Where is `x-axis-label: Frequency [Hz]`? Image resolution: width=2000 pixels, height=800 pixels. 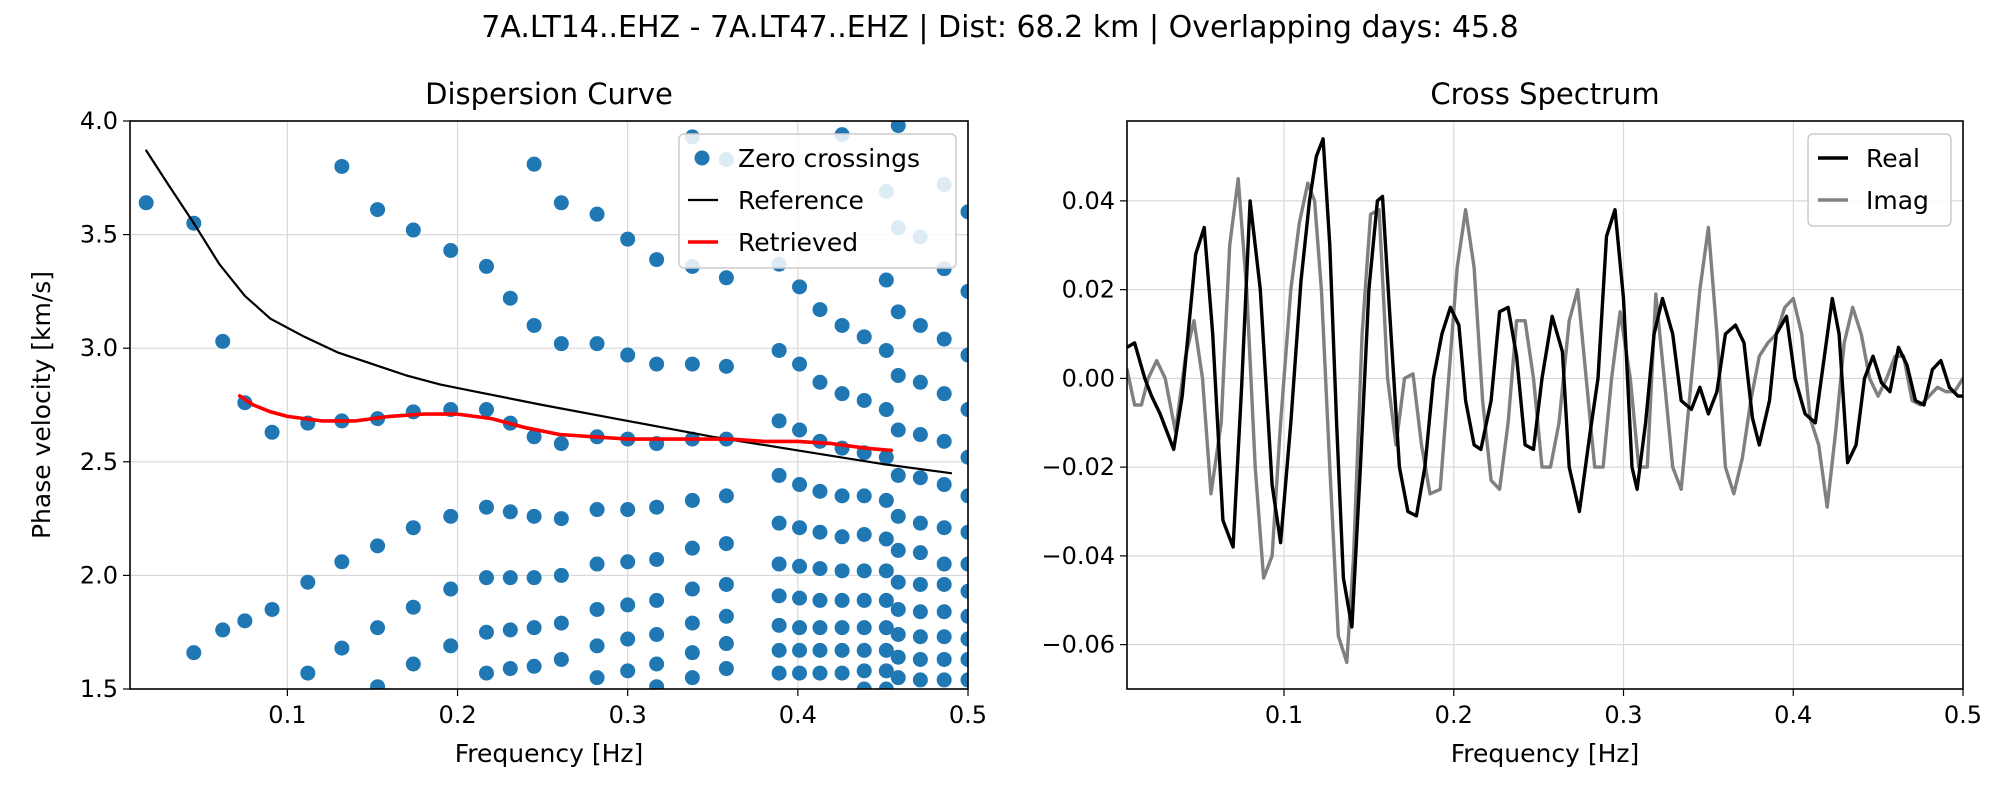 x-axis-label: Frequency [Hz] is located at coordinates (1545, 753).